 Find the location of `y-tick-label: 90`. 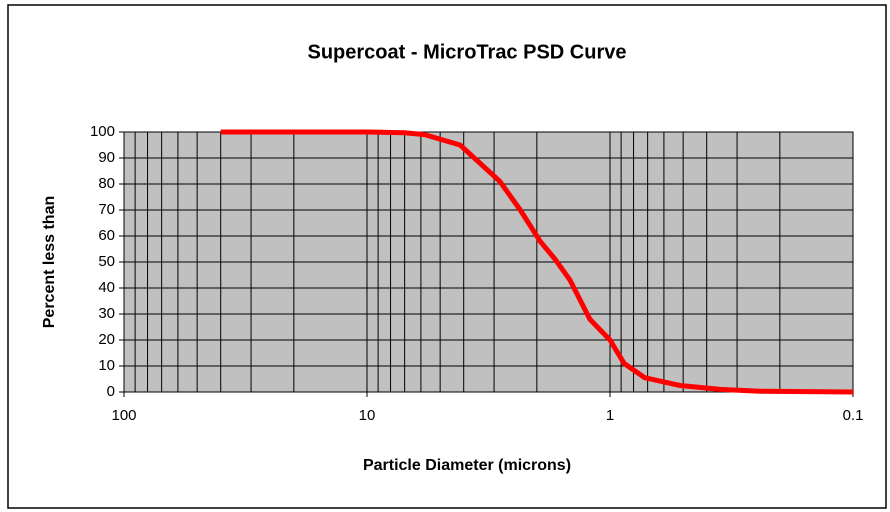

y-tick-label: 90 is located at coordinates (106, 157).